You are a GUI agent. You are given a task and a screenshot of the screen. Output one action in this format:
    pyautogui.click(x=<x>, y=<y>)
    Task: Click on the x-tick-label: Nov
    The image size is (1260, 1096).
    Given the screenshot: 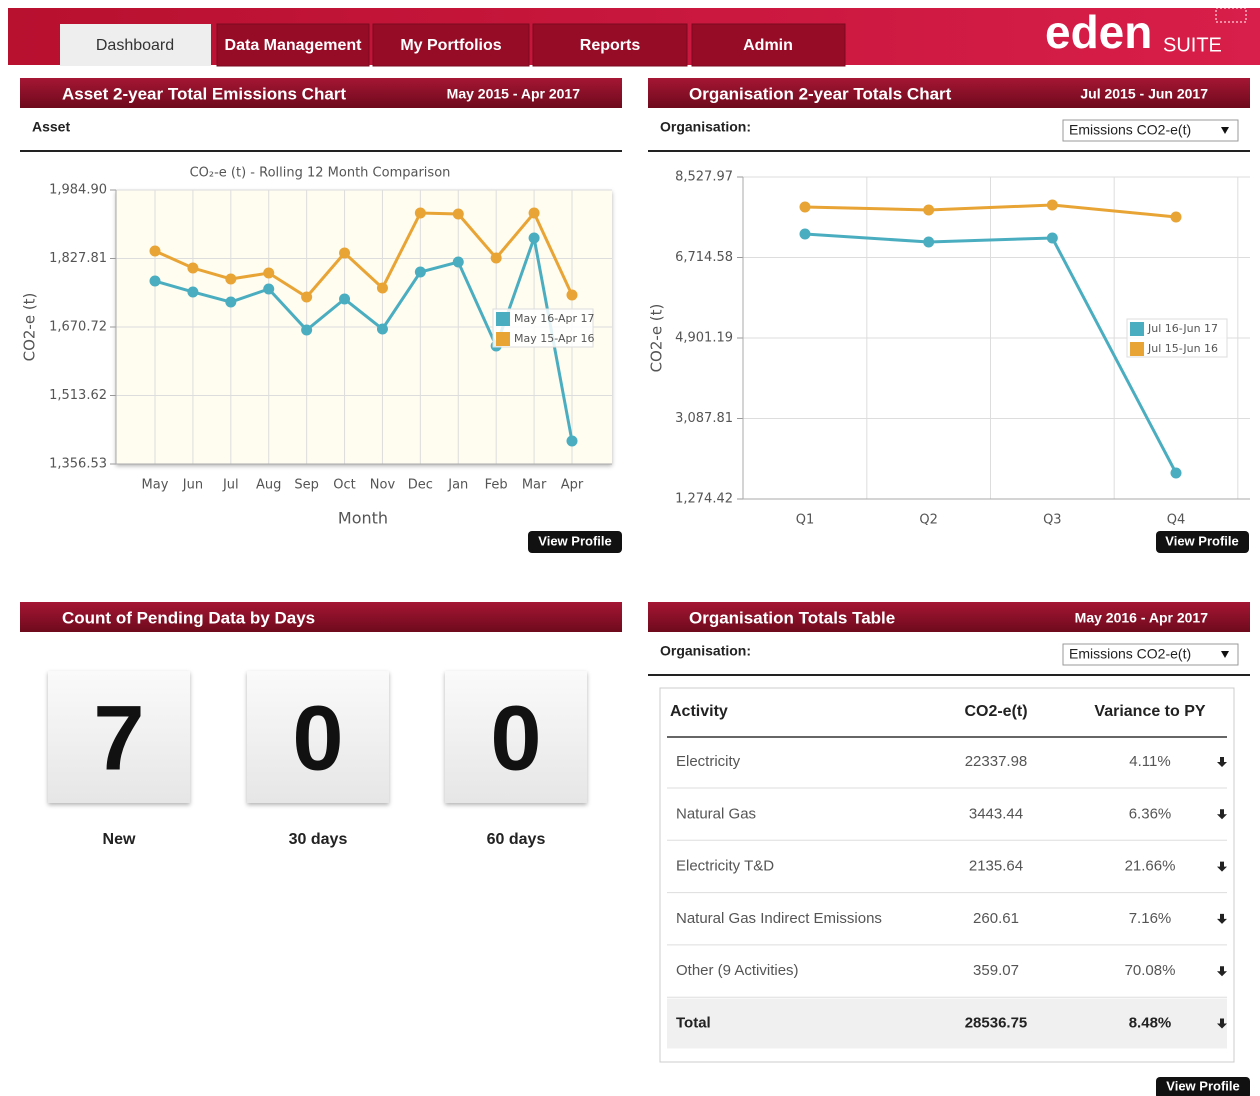 What is the action you would take?
    pyautogui.click(x=383, y=485)
    